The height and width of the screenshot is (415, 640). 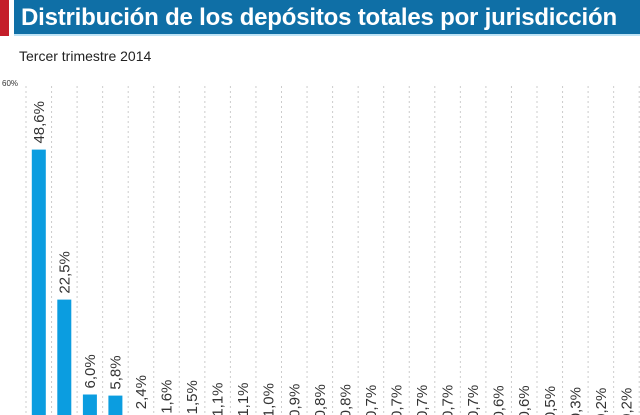 I want to click on accent-red-bar, so click(x=4, y=18).